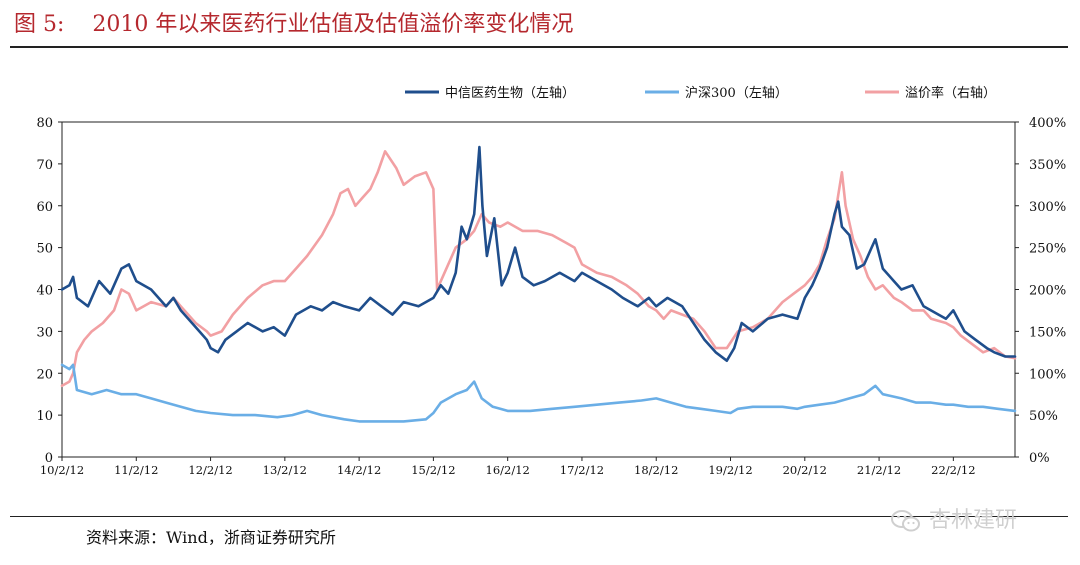  What do you see at coordinates (1043, 416) in the screenshot?
I see `y-right-tick-label: 50%` at bounding box center [1043, 416].